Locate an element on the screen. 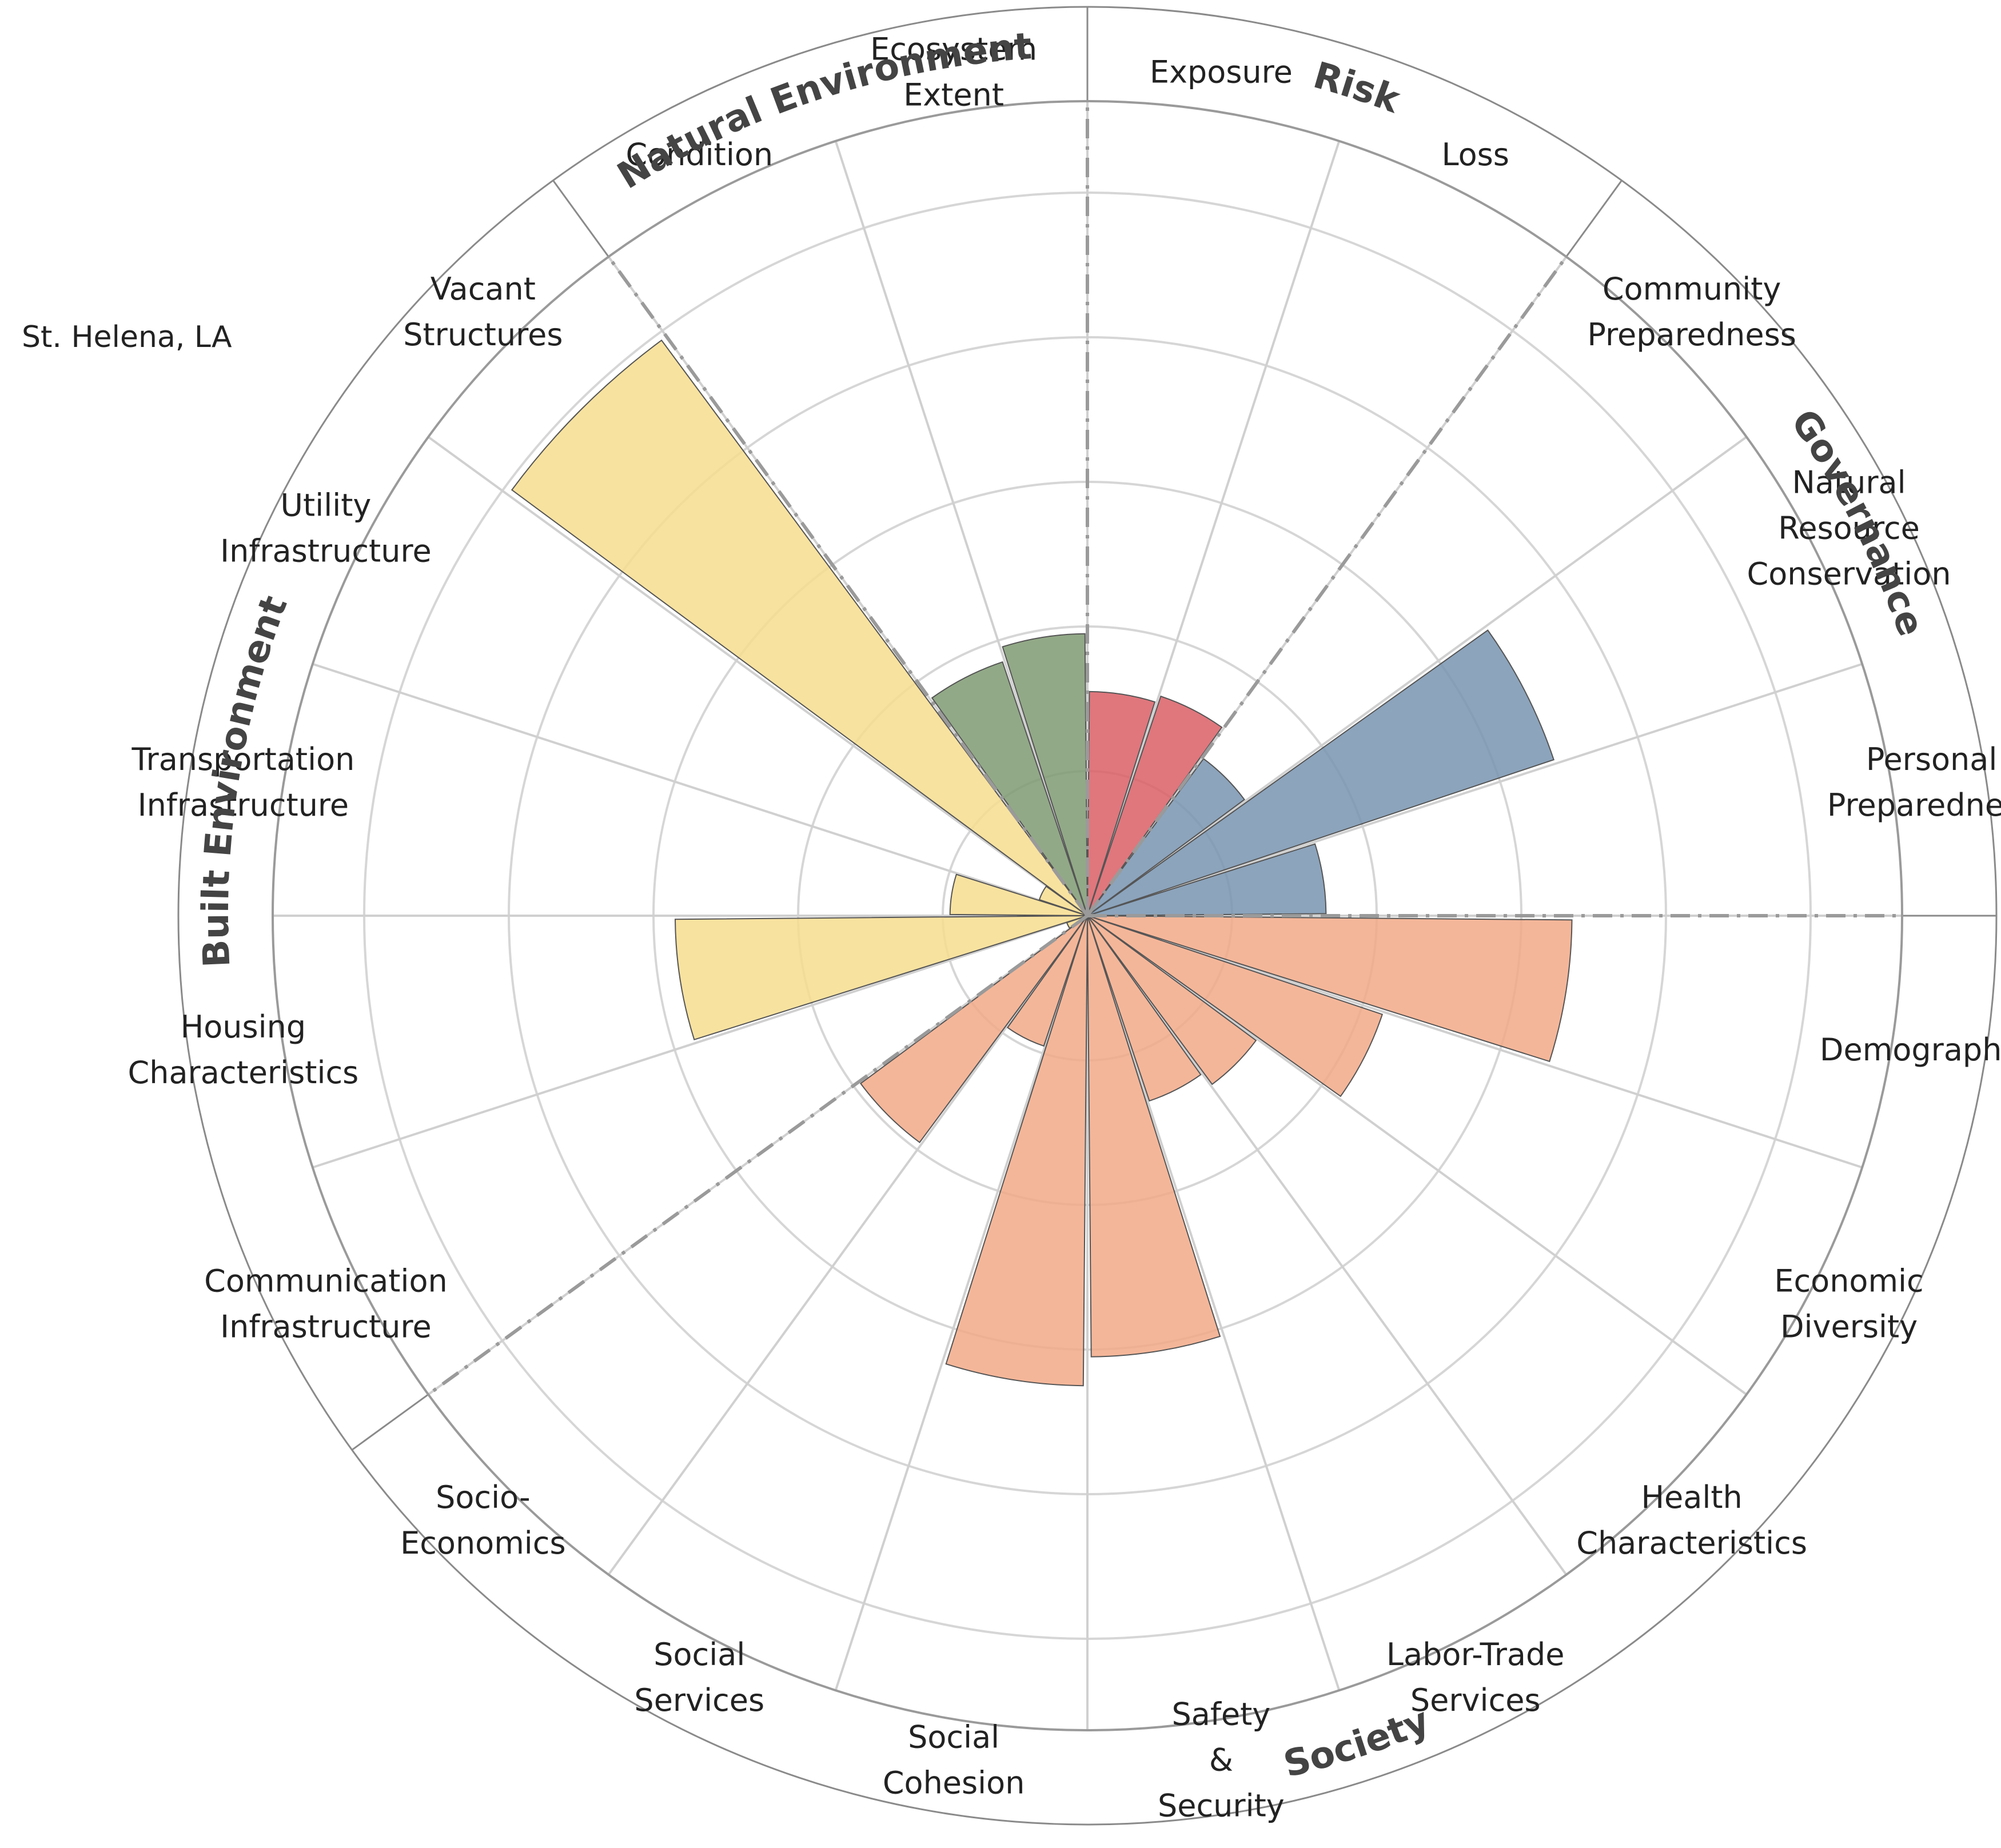 This screenshot has width=2001, height=1848. group-label-text: Society is located at coordinates (1357, 1743).